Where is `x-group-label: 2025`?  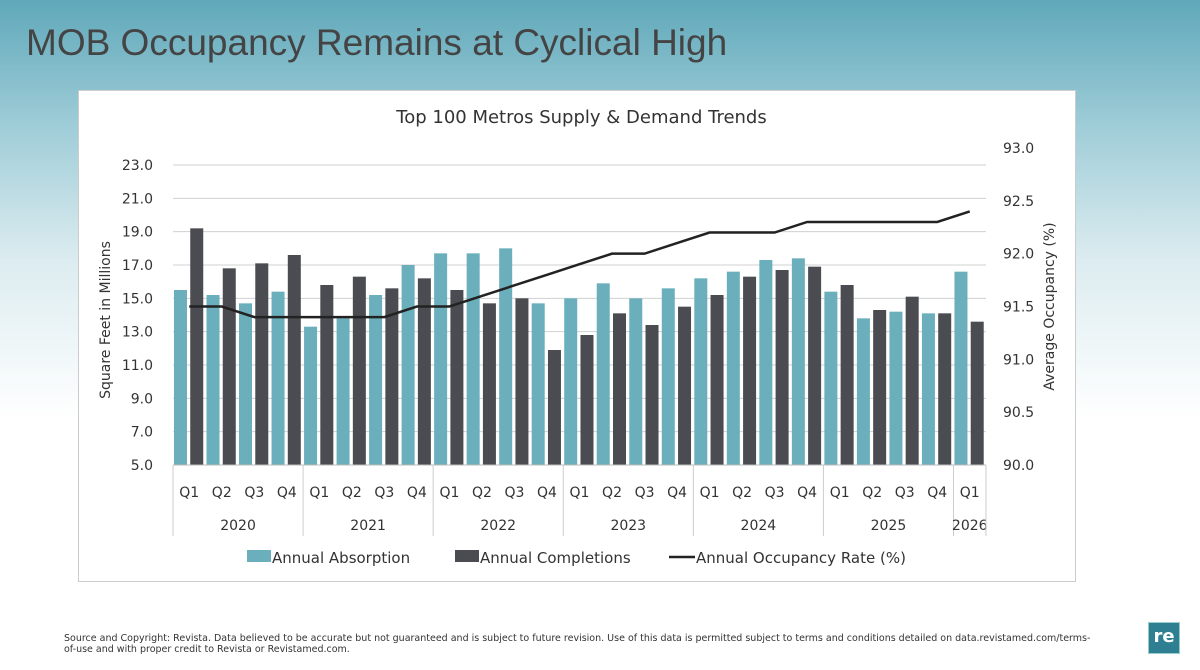 x-group-label: 2025 is located at coordinates (889, 526).